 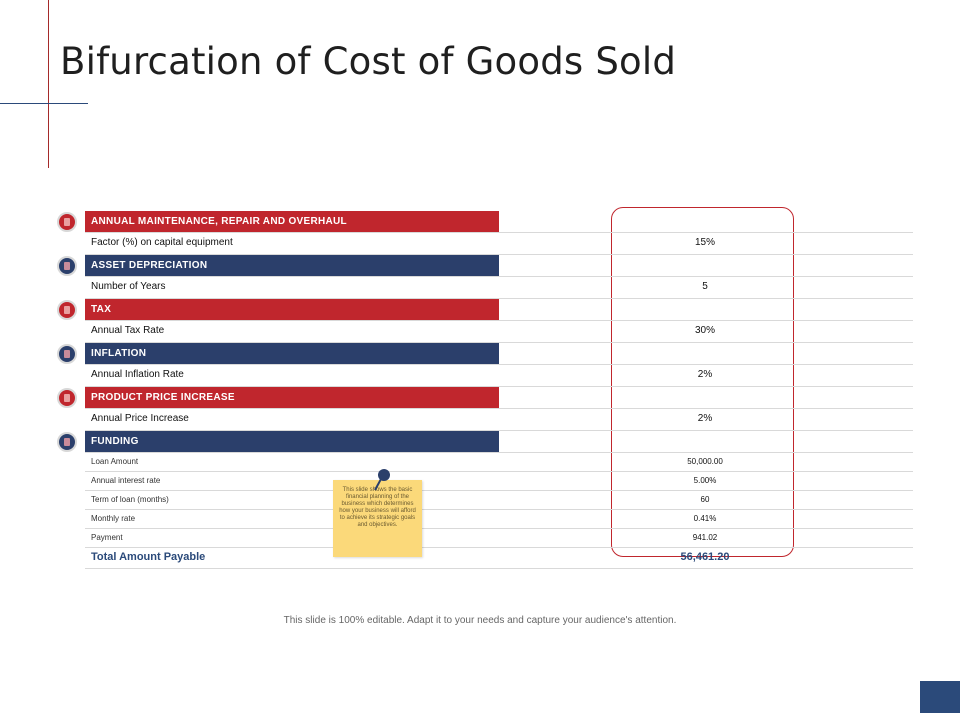 I want to click on chart-up-icon, so click(x=67, y=398).